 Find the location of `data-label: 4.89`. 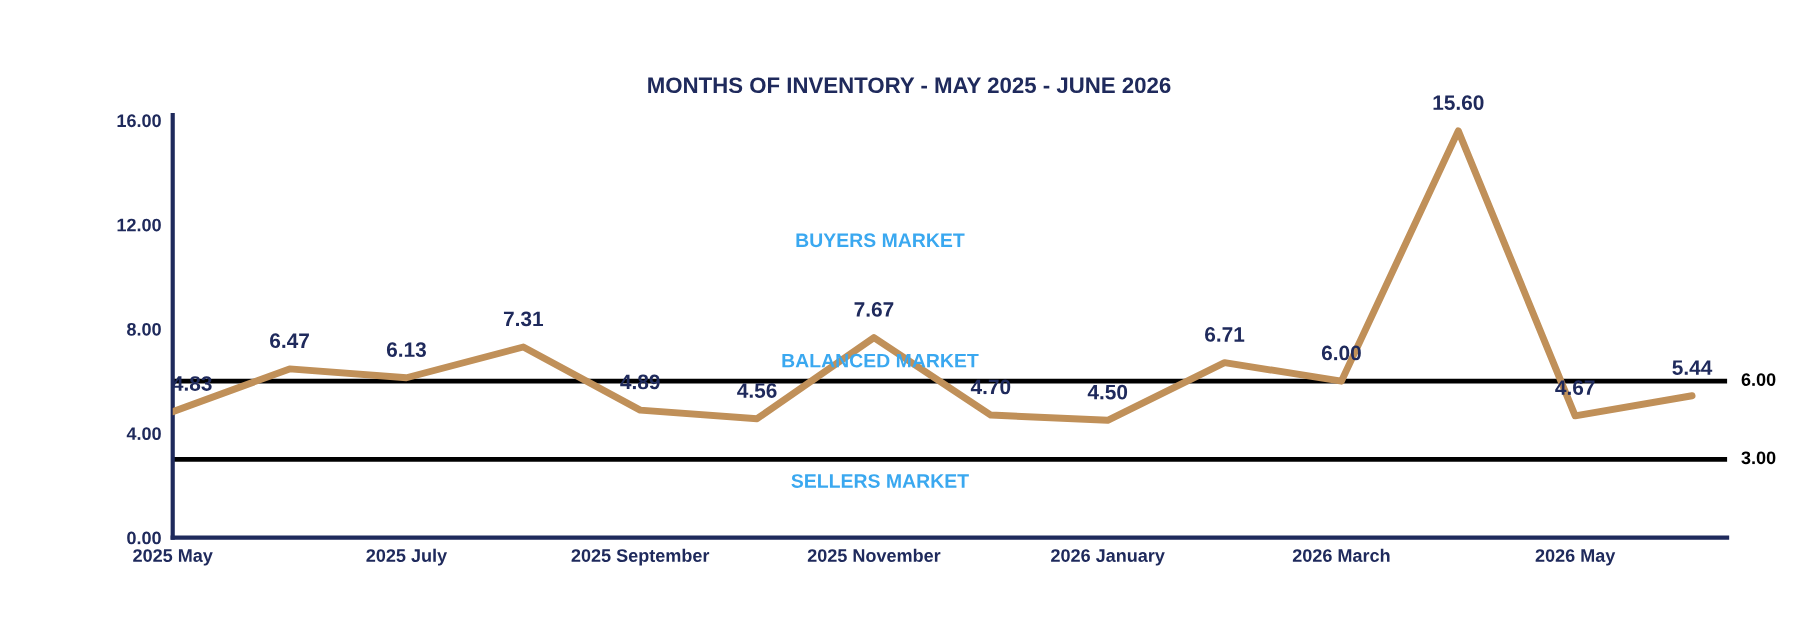

data-label: 4.89 is located at coordinates (640, 382).